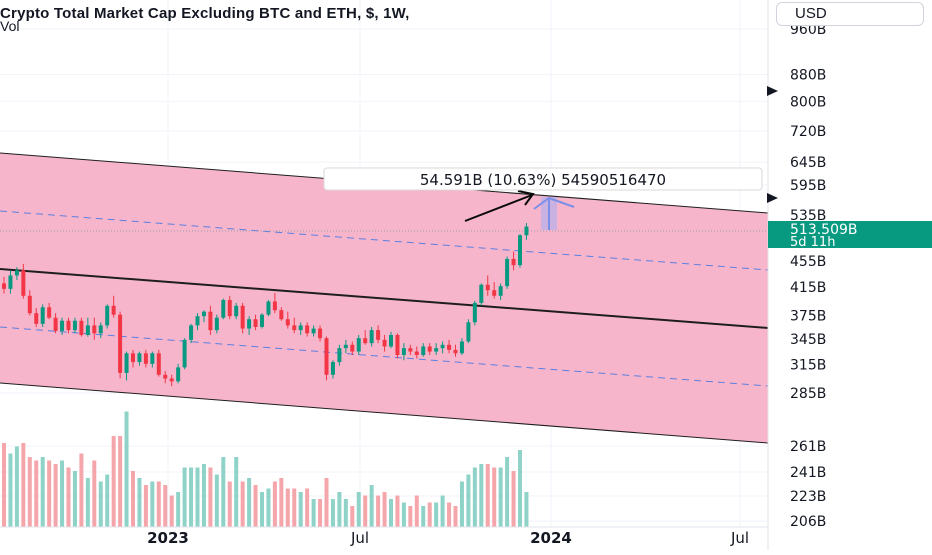 The height and width of the screenshot is (555, 932). I want to click on drawn-arrow-head, so click(526, 198).